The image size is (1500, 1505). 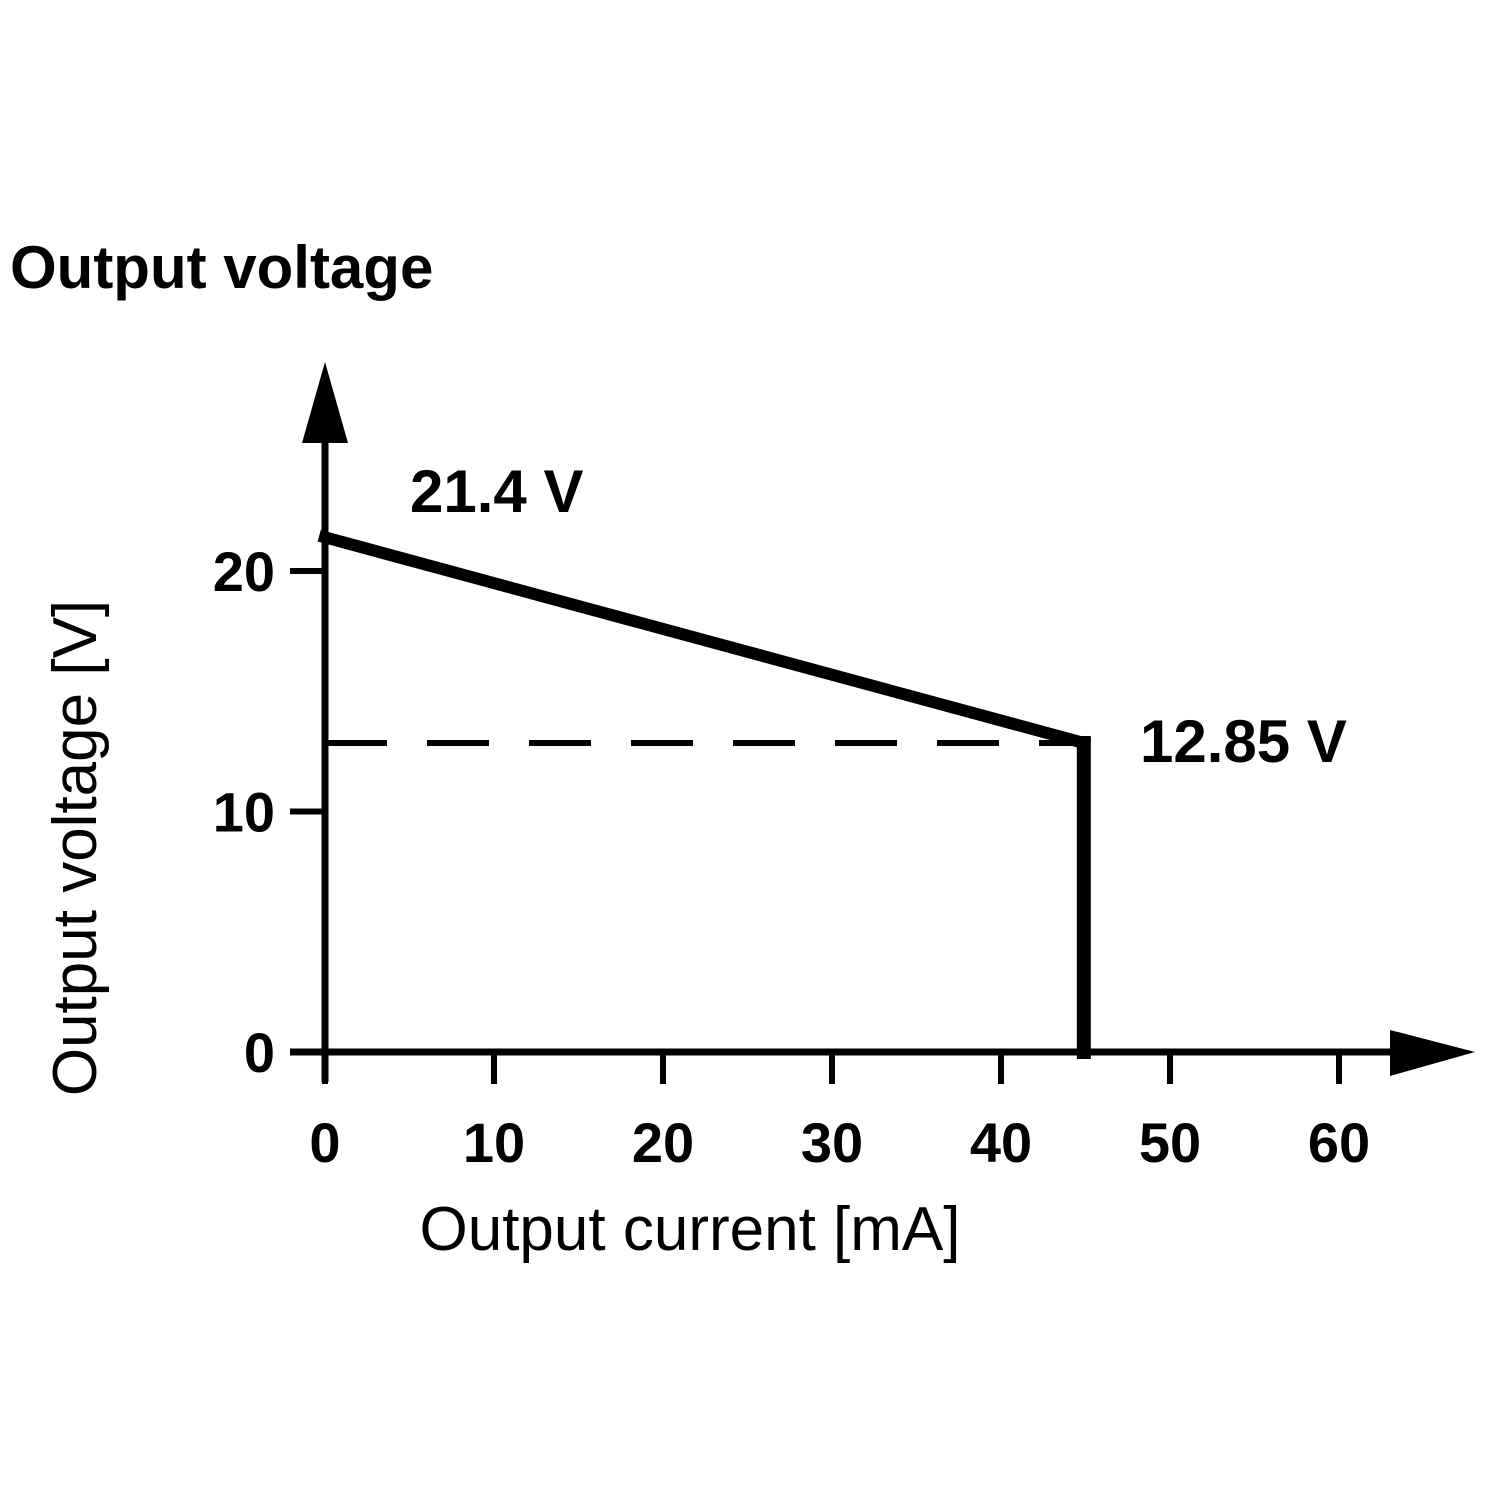 I want to click on annotation-end-voltage: 12.85 V, so click(x=1243, y=741).